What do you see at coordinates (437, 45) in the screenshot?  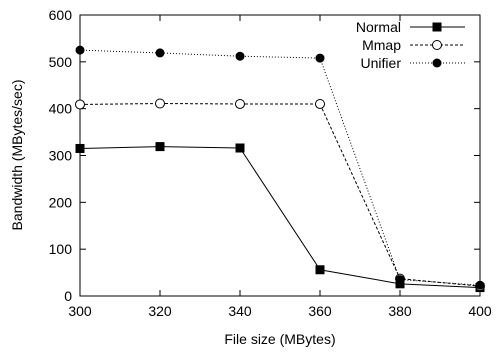 I see `legend-marker-mmap` at bounding box center [437, 45].